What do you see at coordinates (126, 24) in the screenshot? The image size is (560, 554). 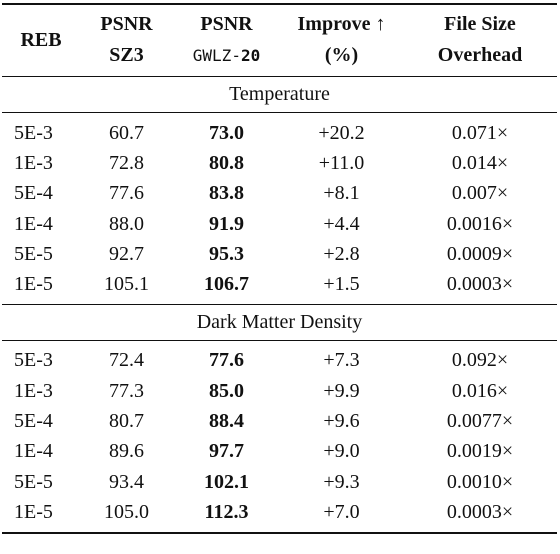 I see `header-psnr-sz3-line1: PSNR` at bounding box center [126, 24].